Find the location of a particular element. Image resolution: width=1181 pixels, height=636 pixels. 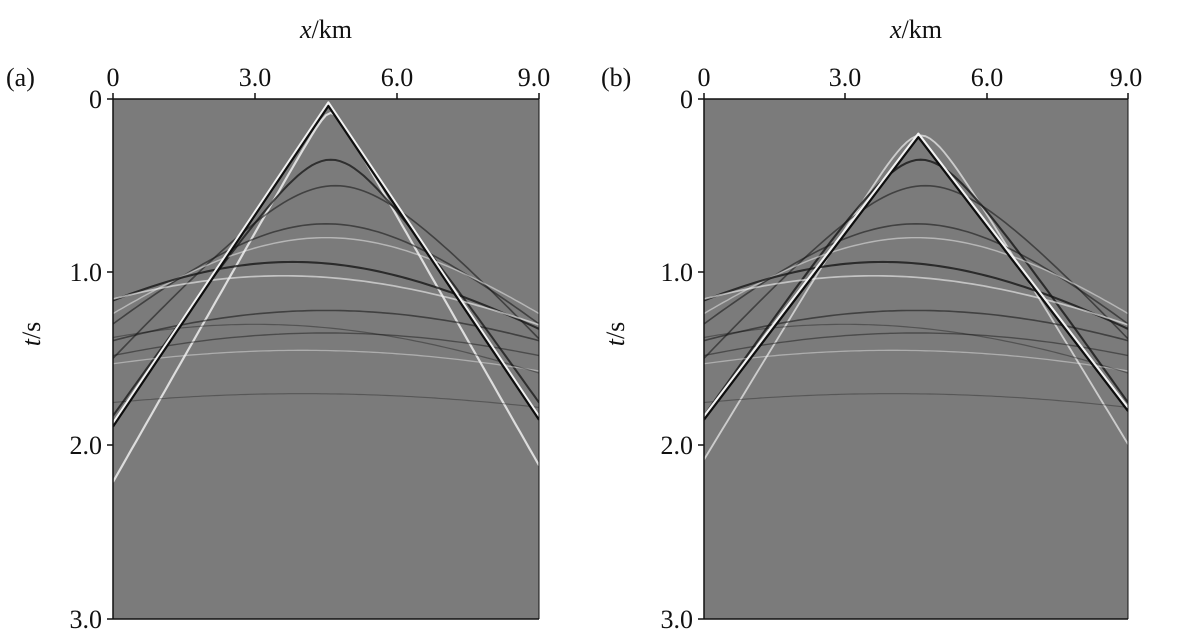

panel-a-x-axis-variable: x is located at coordinates (305, 29).